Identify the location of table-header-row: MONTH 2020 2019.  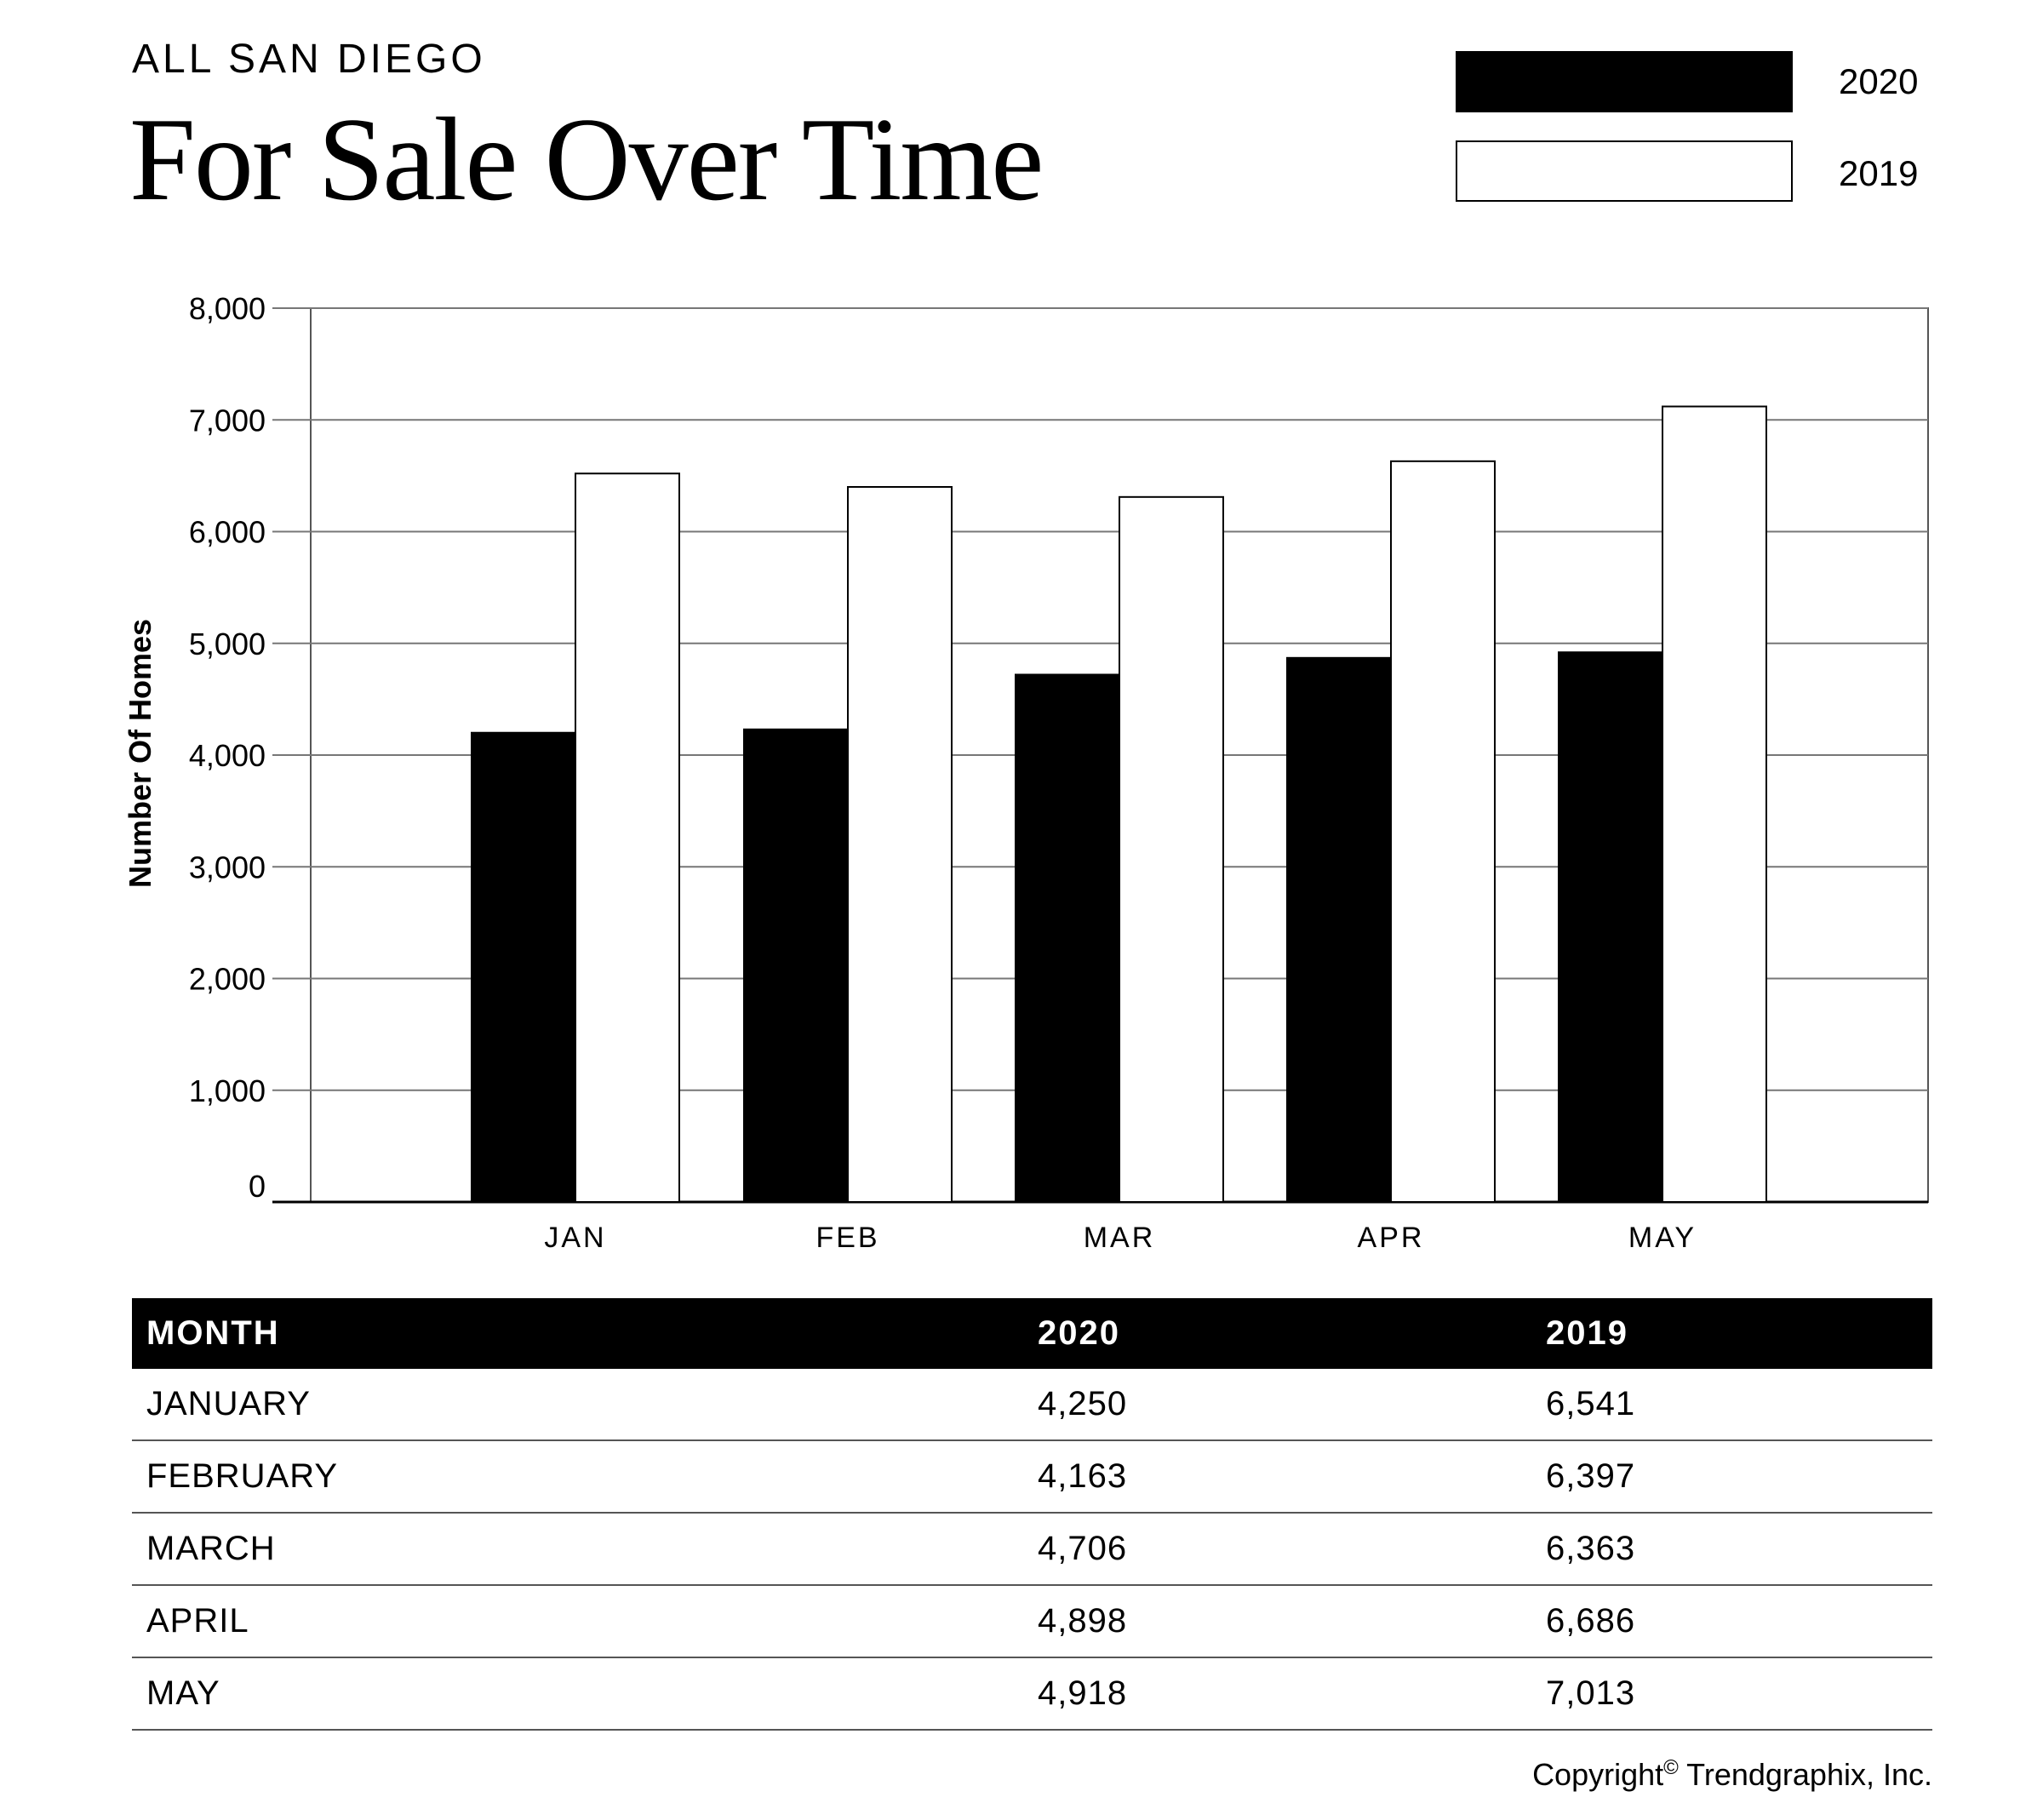
(1032, 1333).